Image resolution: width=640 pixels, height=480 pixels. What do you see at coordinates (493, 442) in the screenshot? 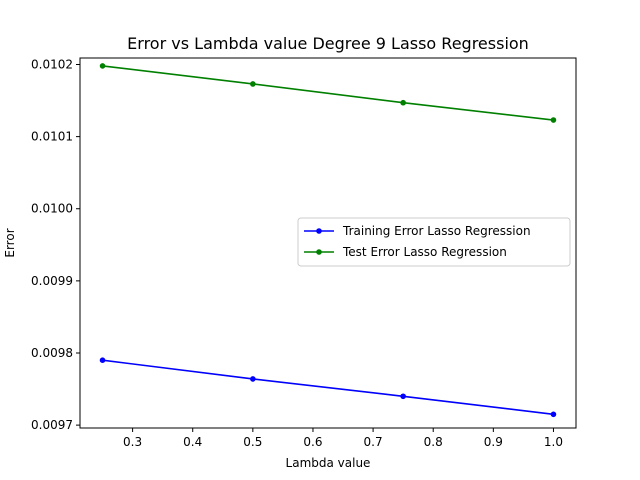
I see `x-tick-label: 0.9` at bounding box center [493, 442].